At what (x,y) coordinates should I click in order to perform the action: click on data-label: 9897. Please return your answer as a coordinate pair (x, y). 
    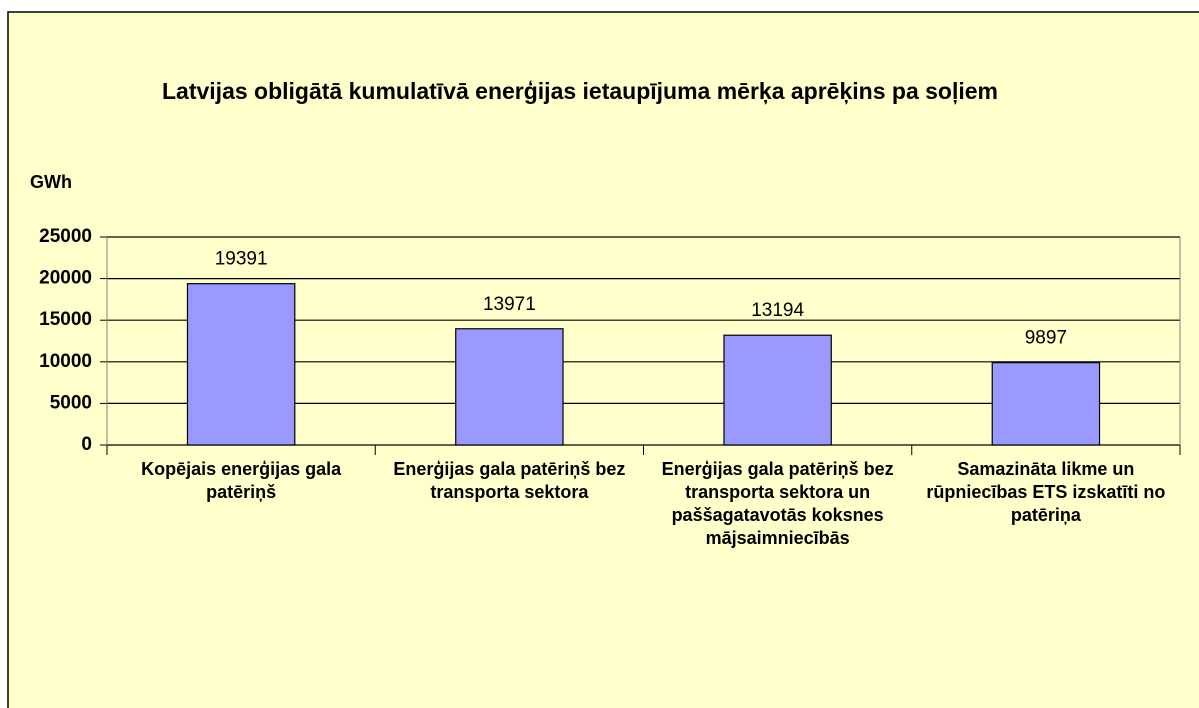
    Looking at the image, I should click on (1046, 338).